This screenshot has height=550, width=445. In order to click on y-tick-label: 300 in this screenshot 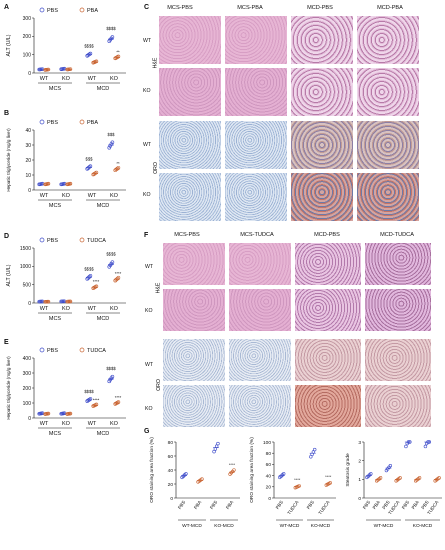, I will do `click(27, 374)`.